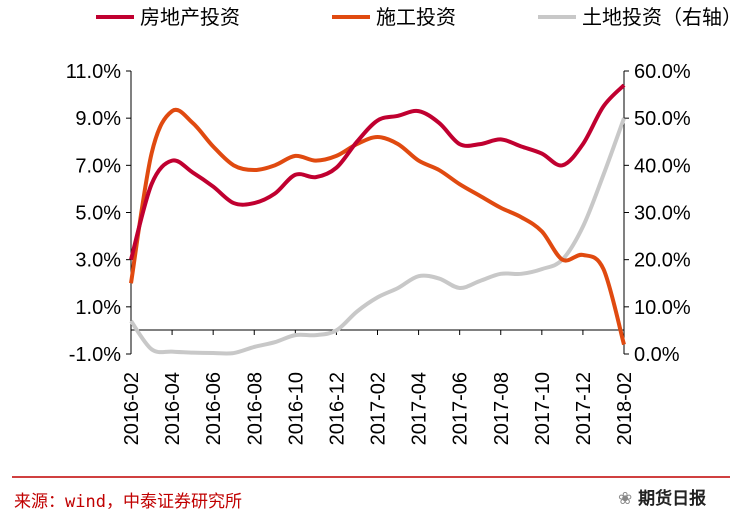  I want to click on left-tick-label: 9.0%, so click(98, 119).